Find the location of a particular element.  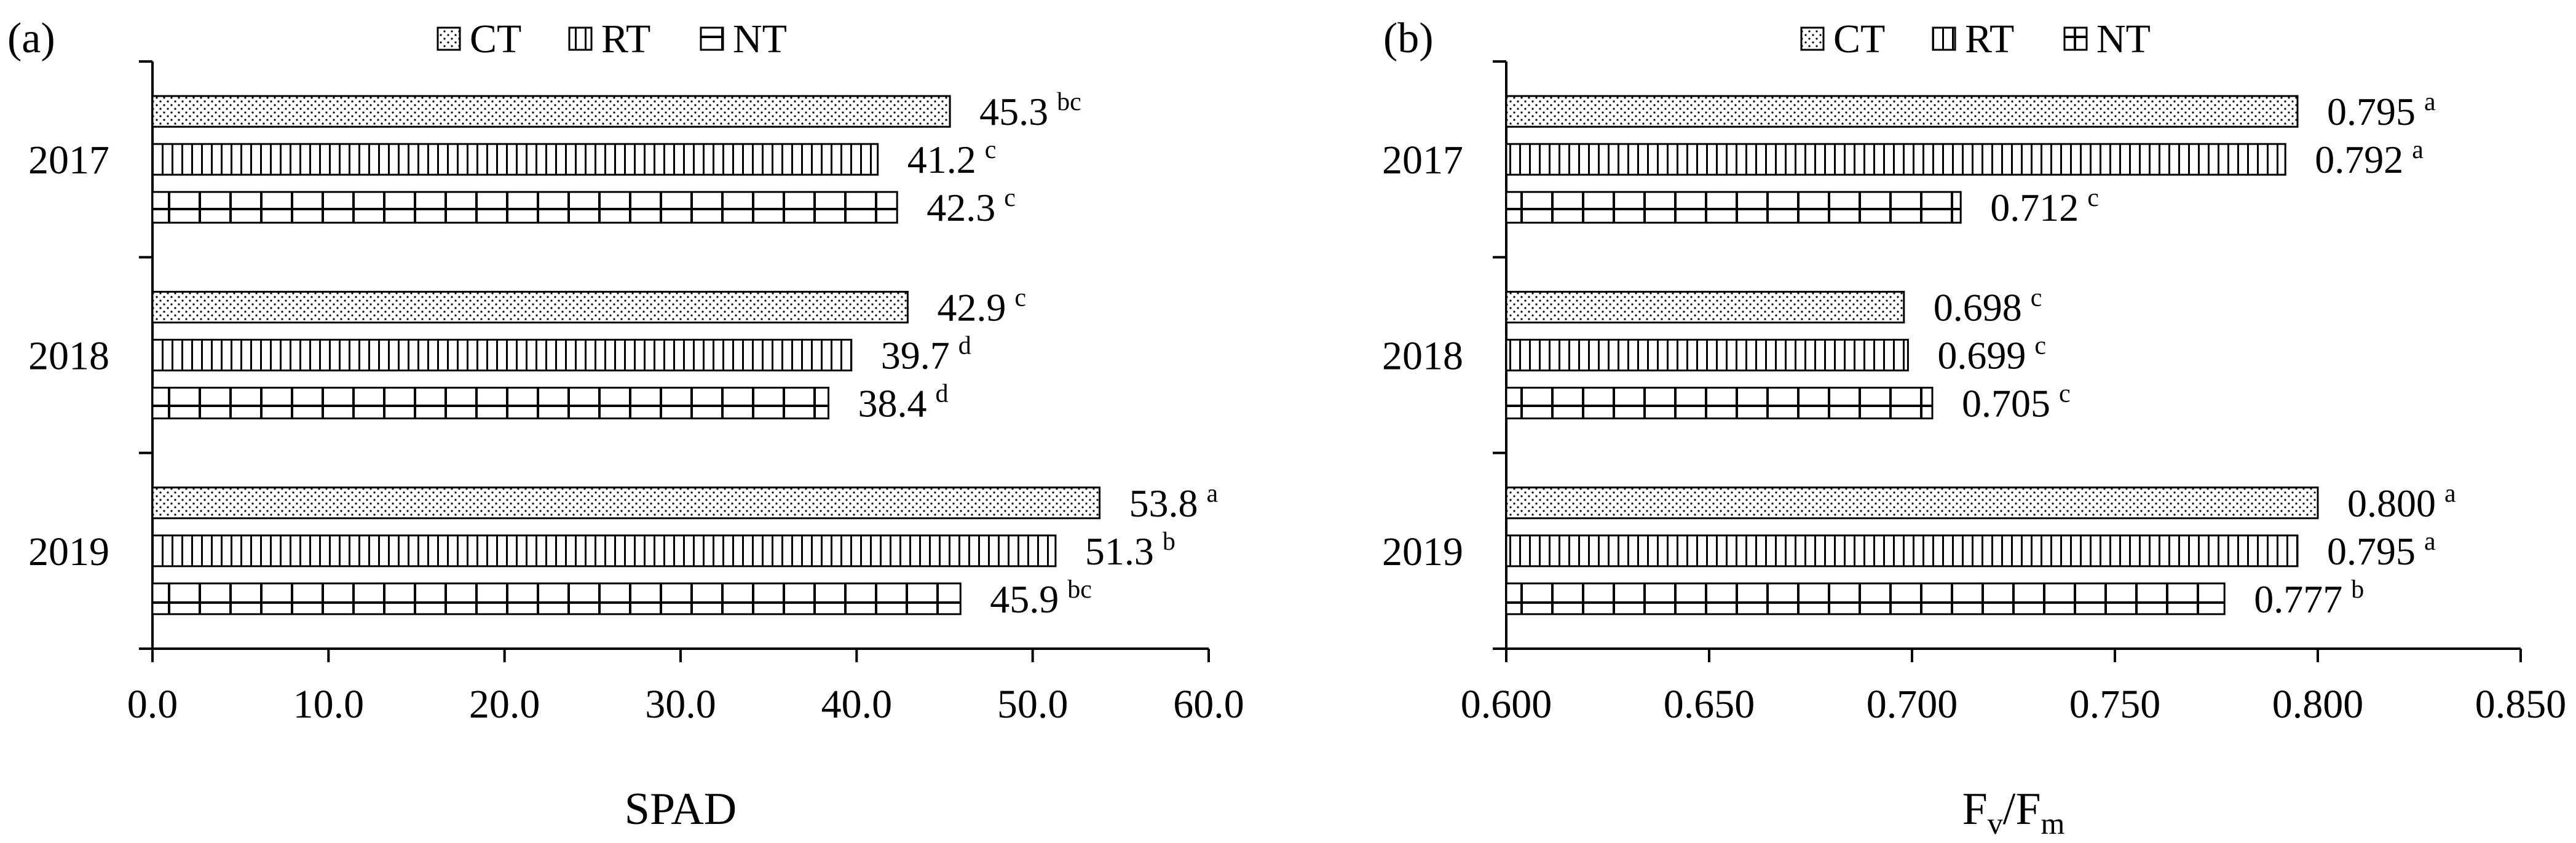

x-tick-label: 0.800 is located at coordinates (2318, 705).